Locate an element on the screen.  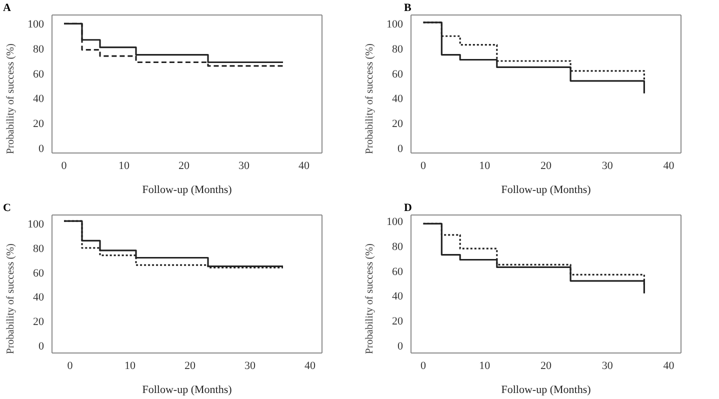
chart-title: B is located at coordinates (408, 8).